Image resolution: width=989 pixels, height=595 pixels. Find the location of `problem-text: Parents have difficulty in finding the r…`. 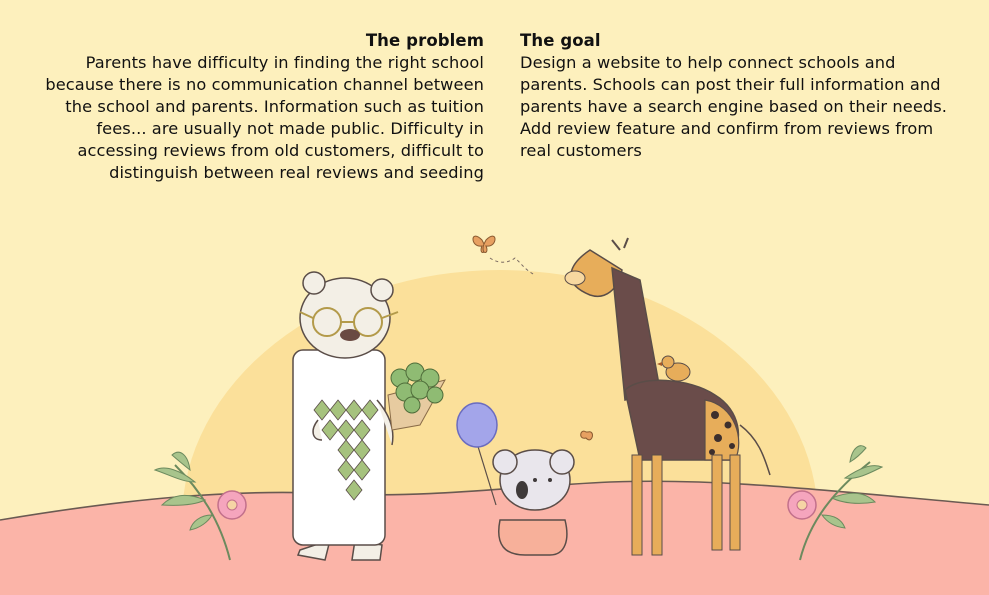

problem-text: Parents have difficulty in finding the r… is located at coordinates (264, 117).